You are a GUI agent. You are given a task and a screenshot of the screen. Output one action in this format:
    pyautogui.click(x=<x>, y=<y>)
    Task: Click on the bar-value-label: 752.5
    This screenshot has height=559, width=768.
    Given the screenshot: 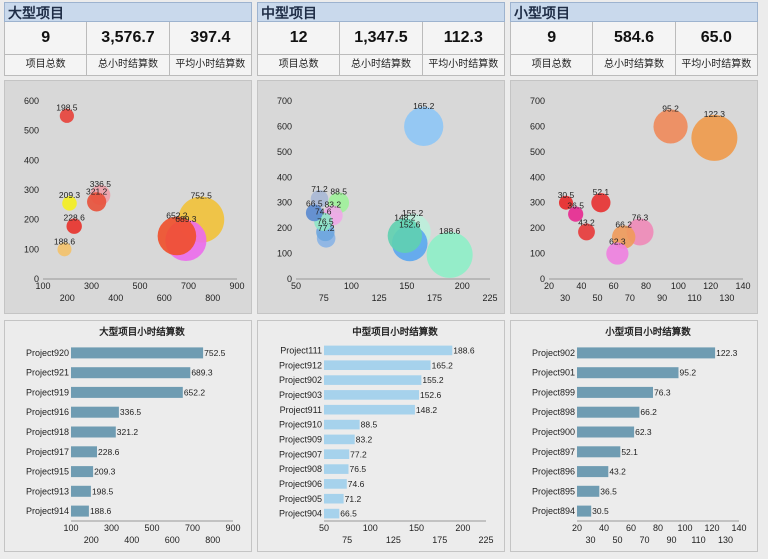 What is the action you would take?
    pyautogui.click(x=215, y=353)
    